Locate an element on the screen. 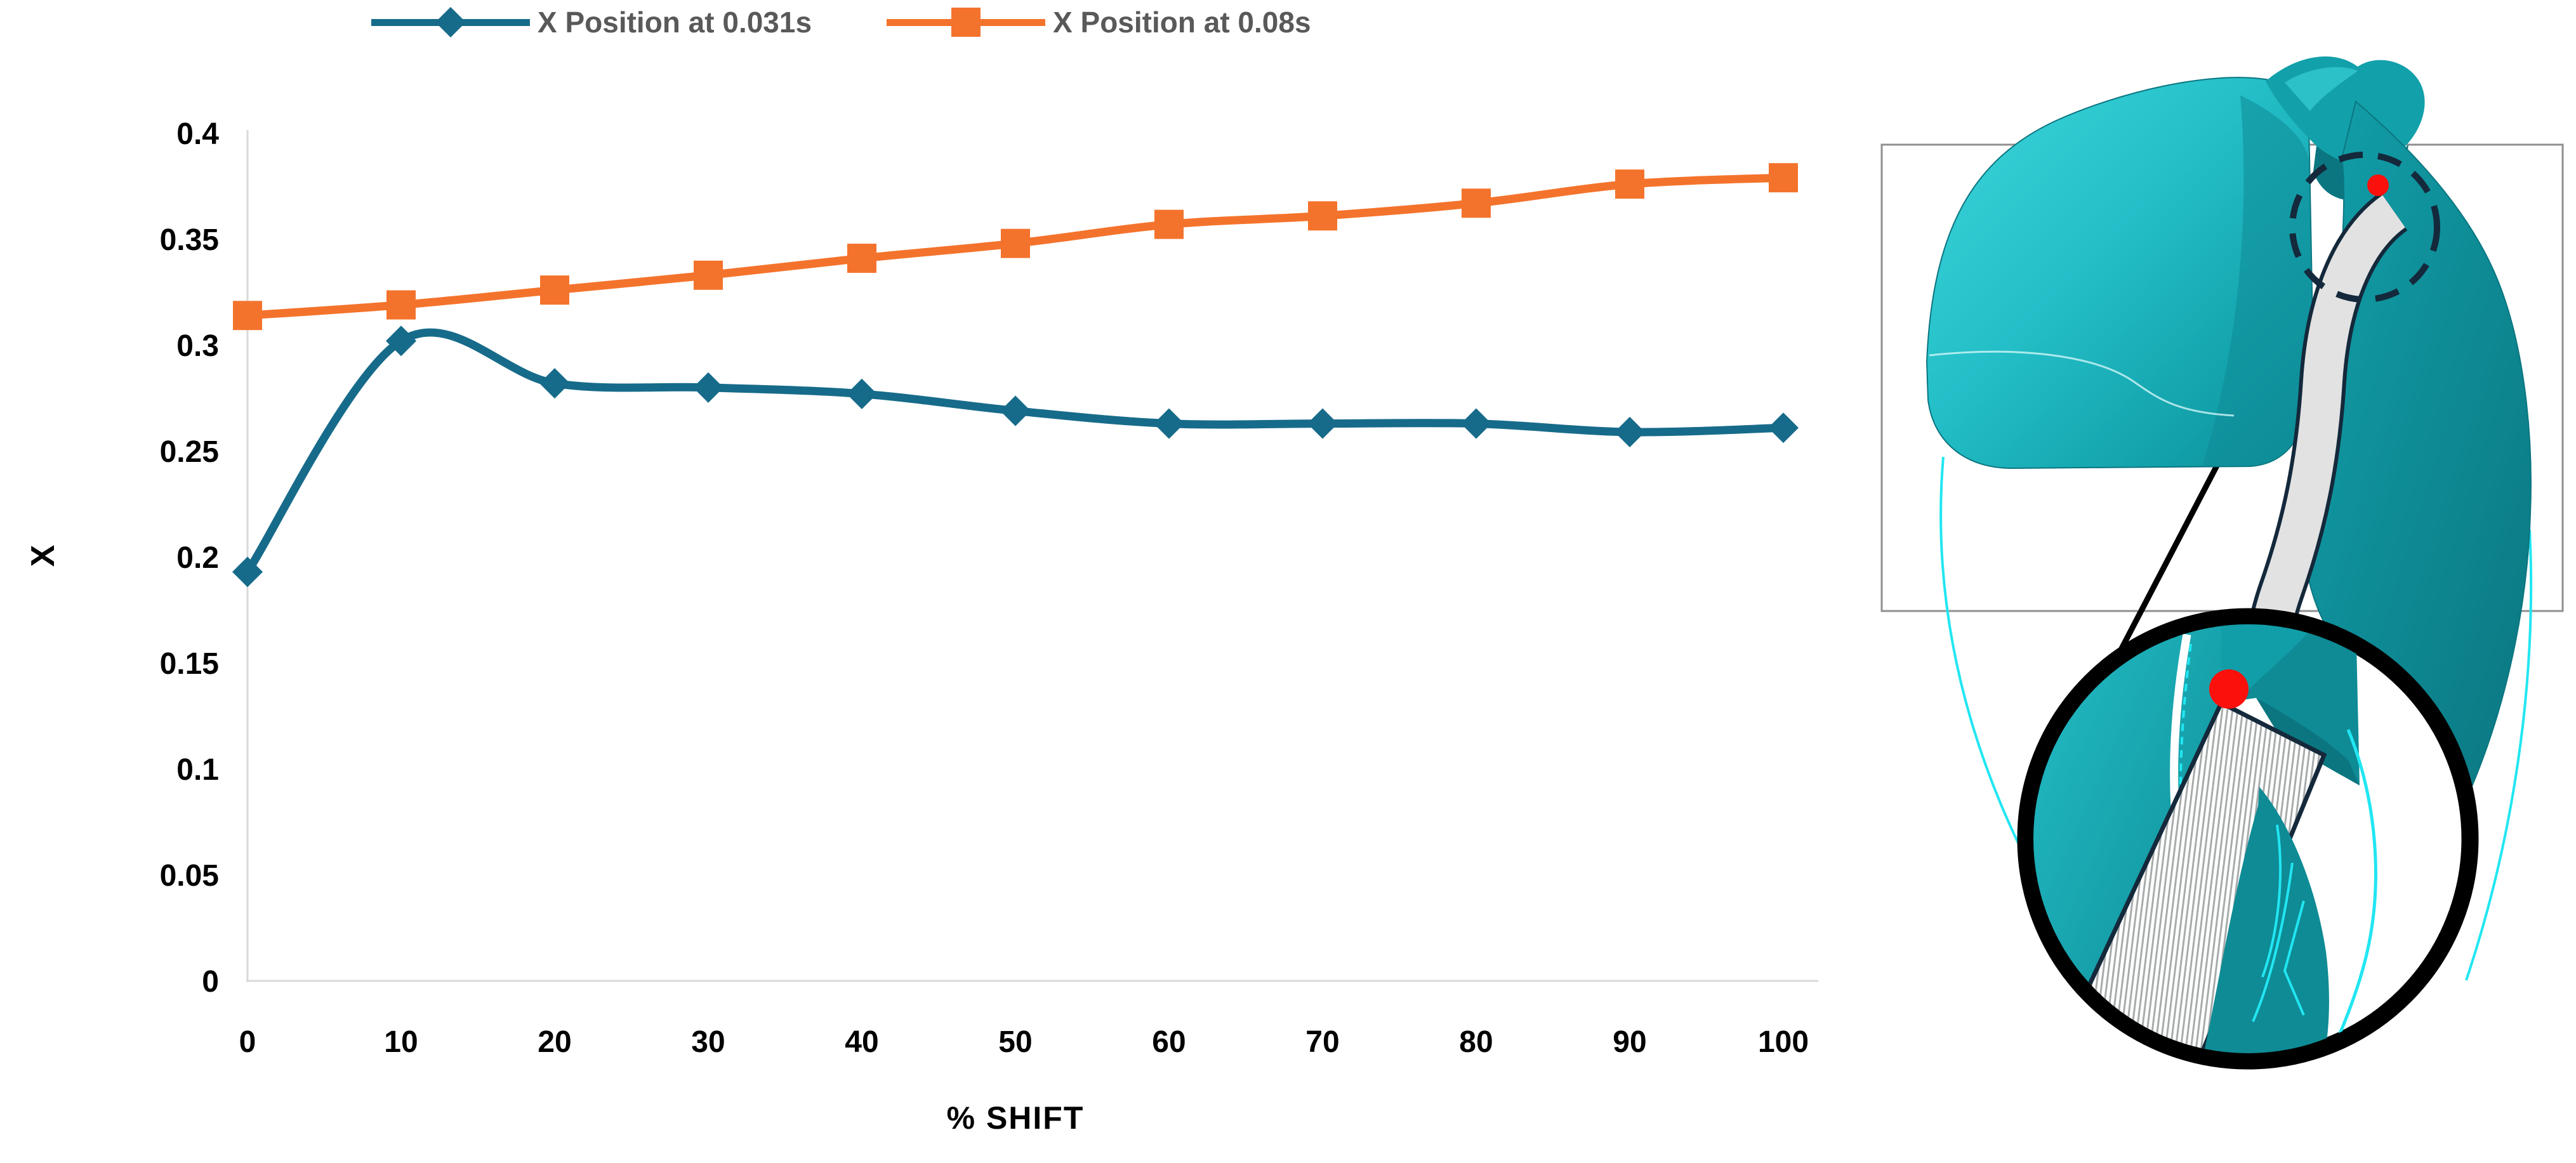 The image size is (2576, 1163). model-left-body is located at coordinates (2120, 273).